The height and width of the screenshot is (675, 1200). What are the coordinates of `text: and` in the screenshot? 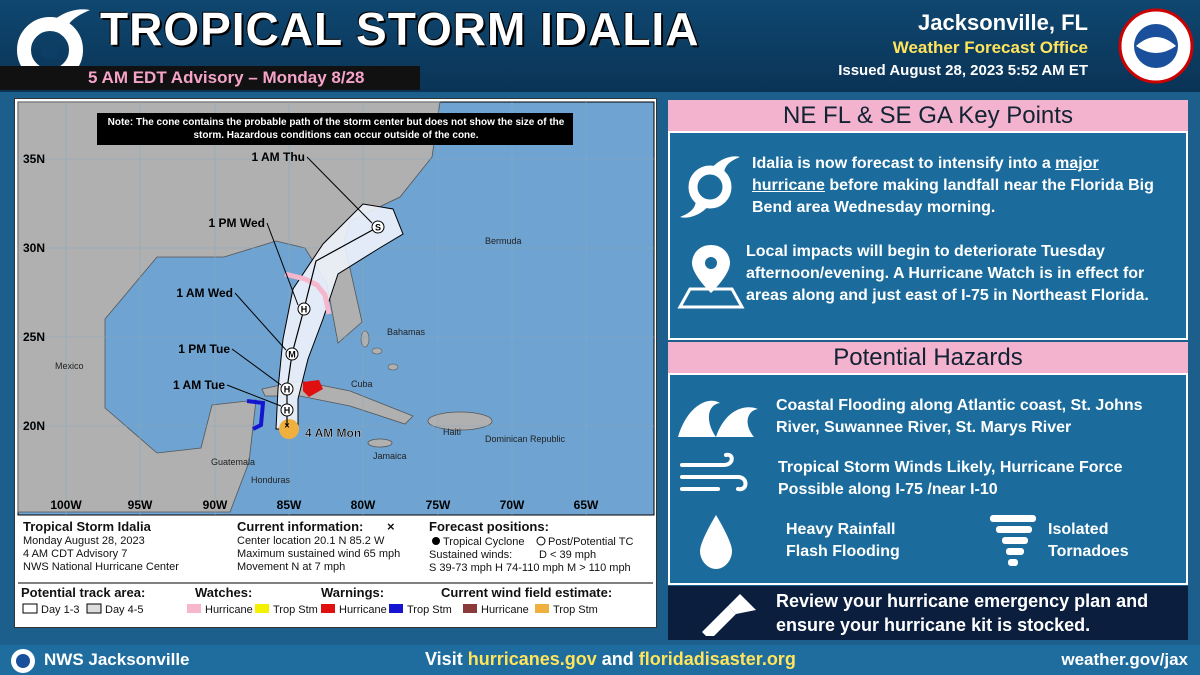 It's located at (617, 659).